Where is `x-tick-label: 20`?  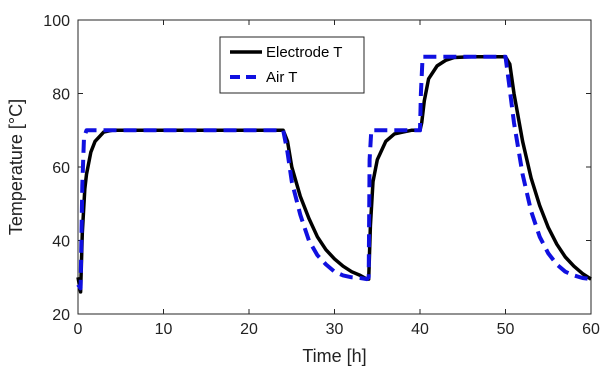
x-tick-label: 20 is located at coordinates (249, 329).